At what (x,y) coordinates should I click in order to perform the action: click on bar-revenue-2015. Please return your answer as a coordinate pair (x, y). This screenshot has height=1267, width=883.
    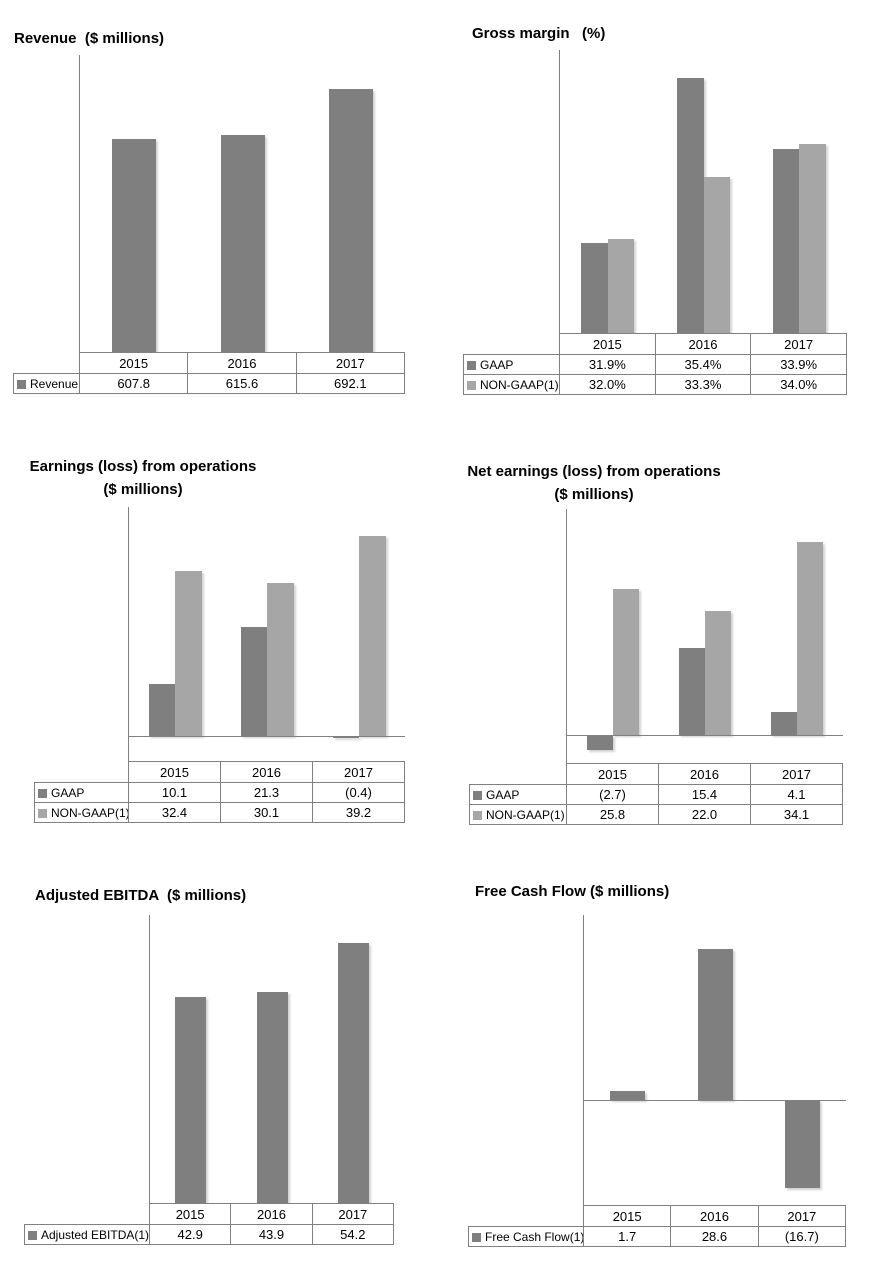
    Looking at the image, I should click on (134, 245).